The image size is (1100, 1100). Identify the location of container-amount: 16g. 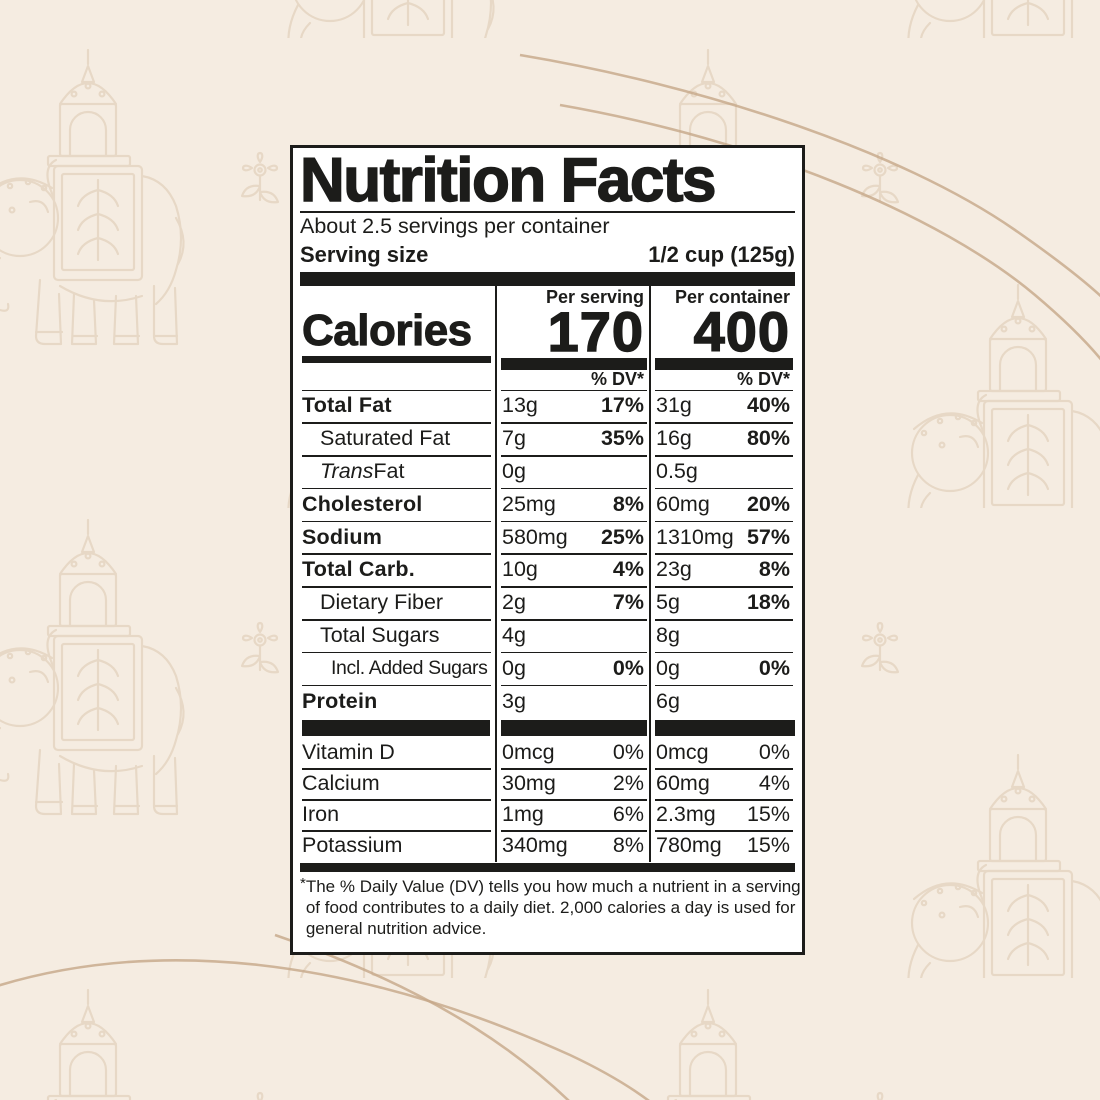
(674, 438).